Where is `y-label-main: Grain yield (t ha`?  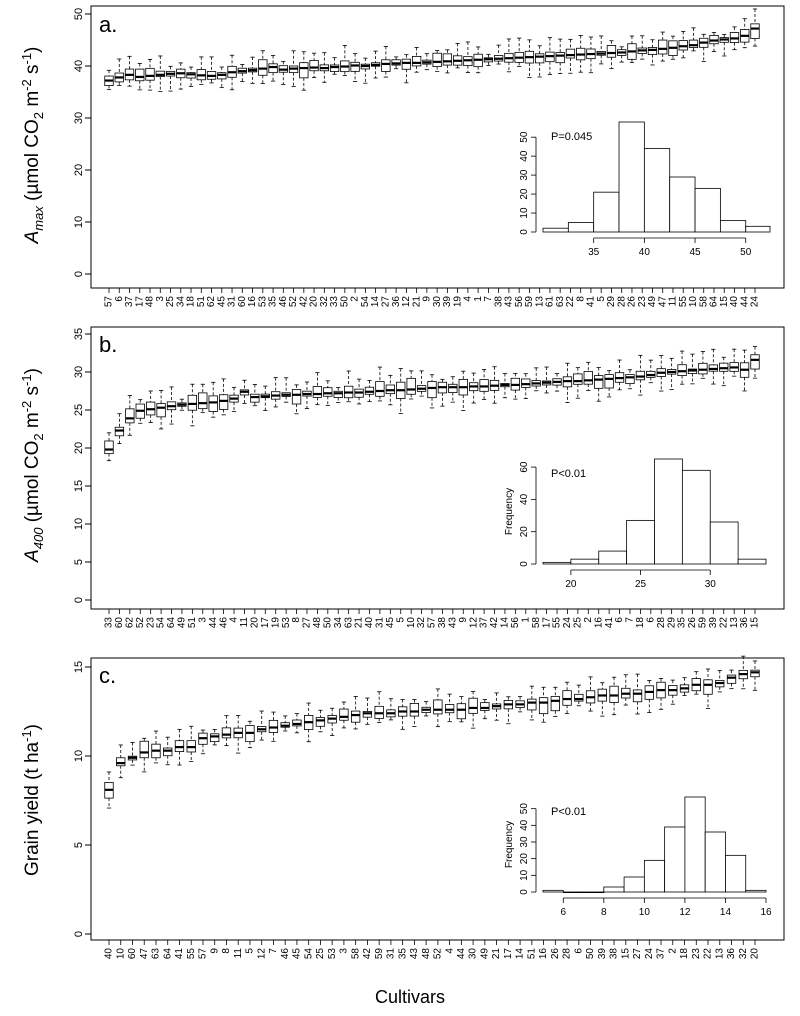 y-label-main: Grain yield (t ha is located at coordinates (32, 808).